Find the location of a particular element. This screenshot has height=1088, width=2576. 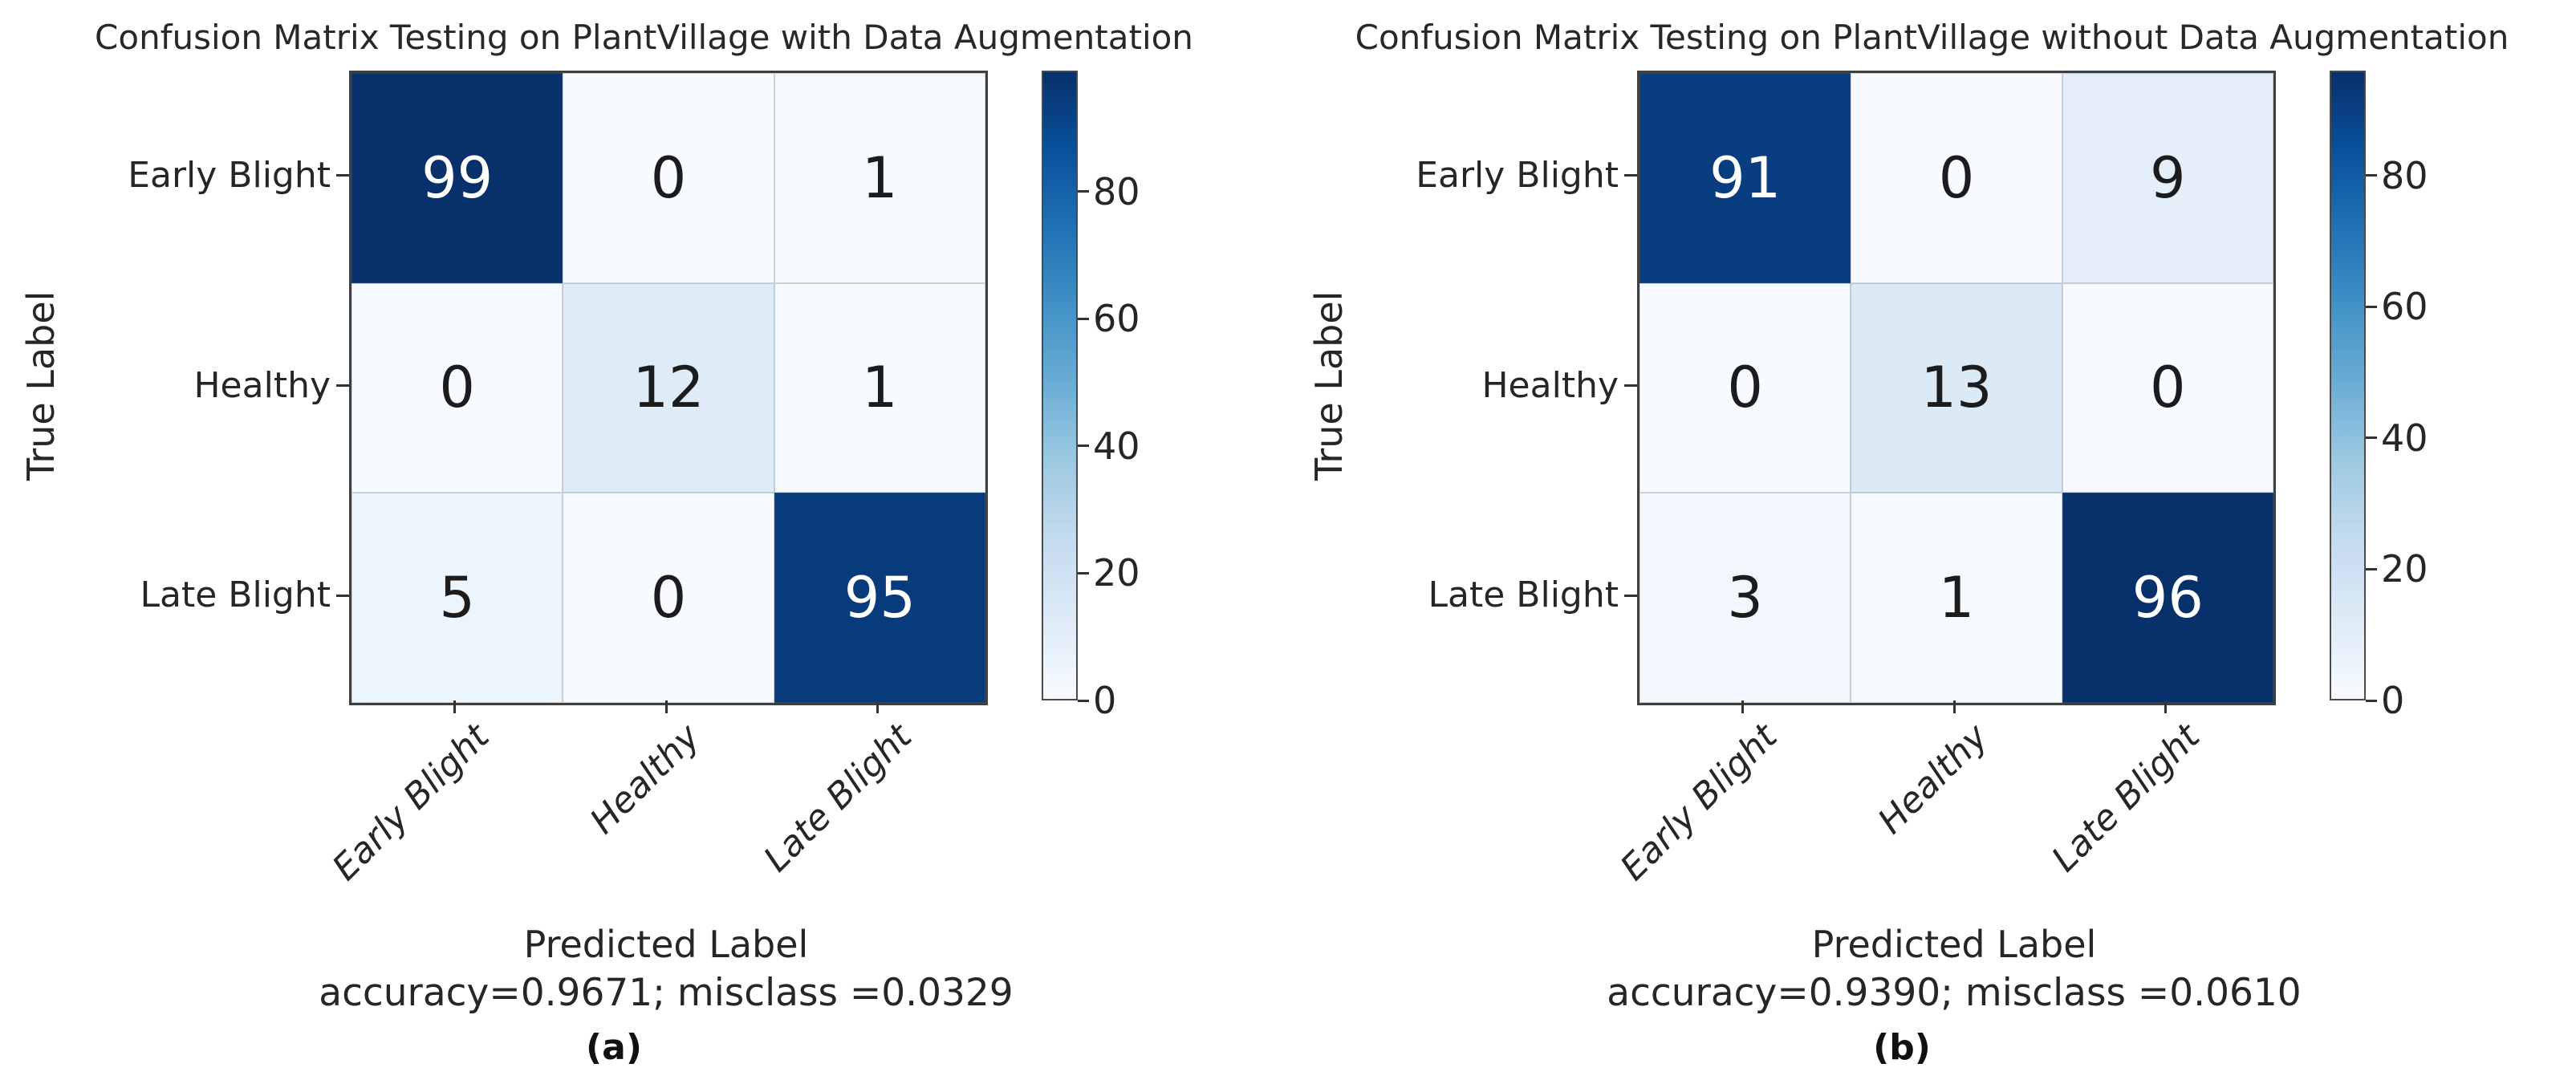

accuracy-annotation: accuracy=0.9390; misclass =0.0610 is located at coordinates (1955, 993).